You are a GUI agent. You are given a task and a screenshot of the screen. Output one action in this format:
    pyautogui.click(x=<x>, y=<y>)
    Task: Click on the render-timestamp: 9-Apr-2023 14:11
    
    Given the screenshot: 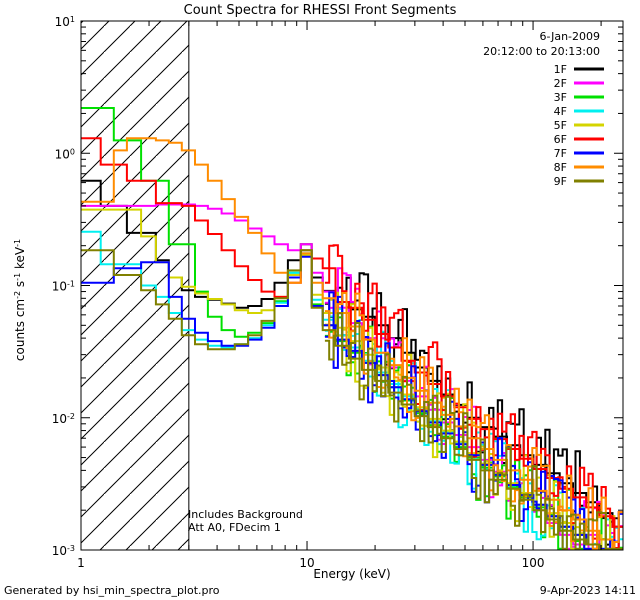 What is the action you would take?
    pyautogui.click(x=588, y=590)
    